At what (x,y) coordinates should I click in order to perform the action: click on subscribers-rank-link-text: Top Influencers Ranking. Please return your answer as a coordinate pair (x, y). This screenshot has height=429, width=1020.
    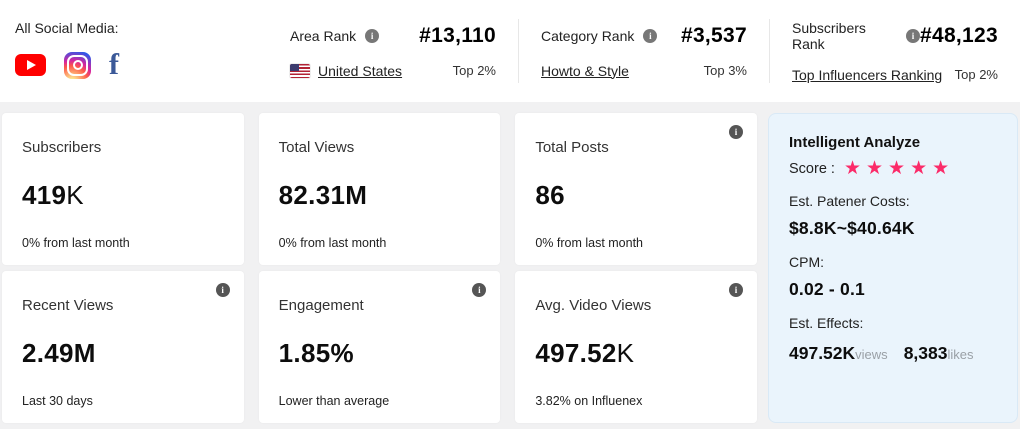
    Looking at the image, I should click on (867, 74).